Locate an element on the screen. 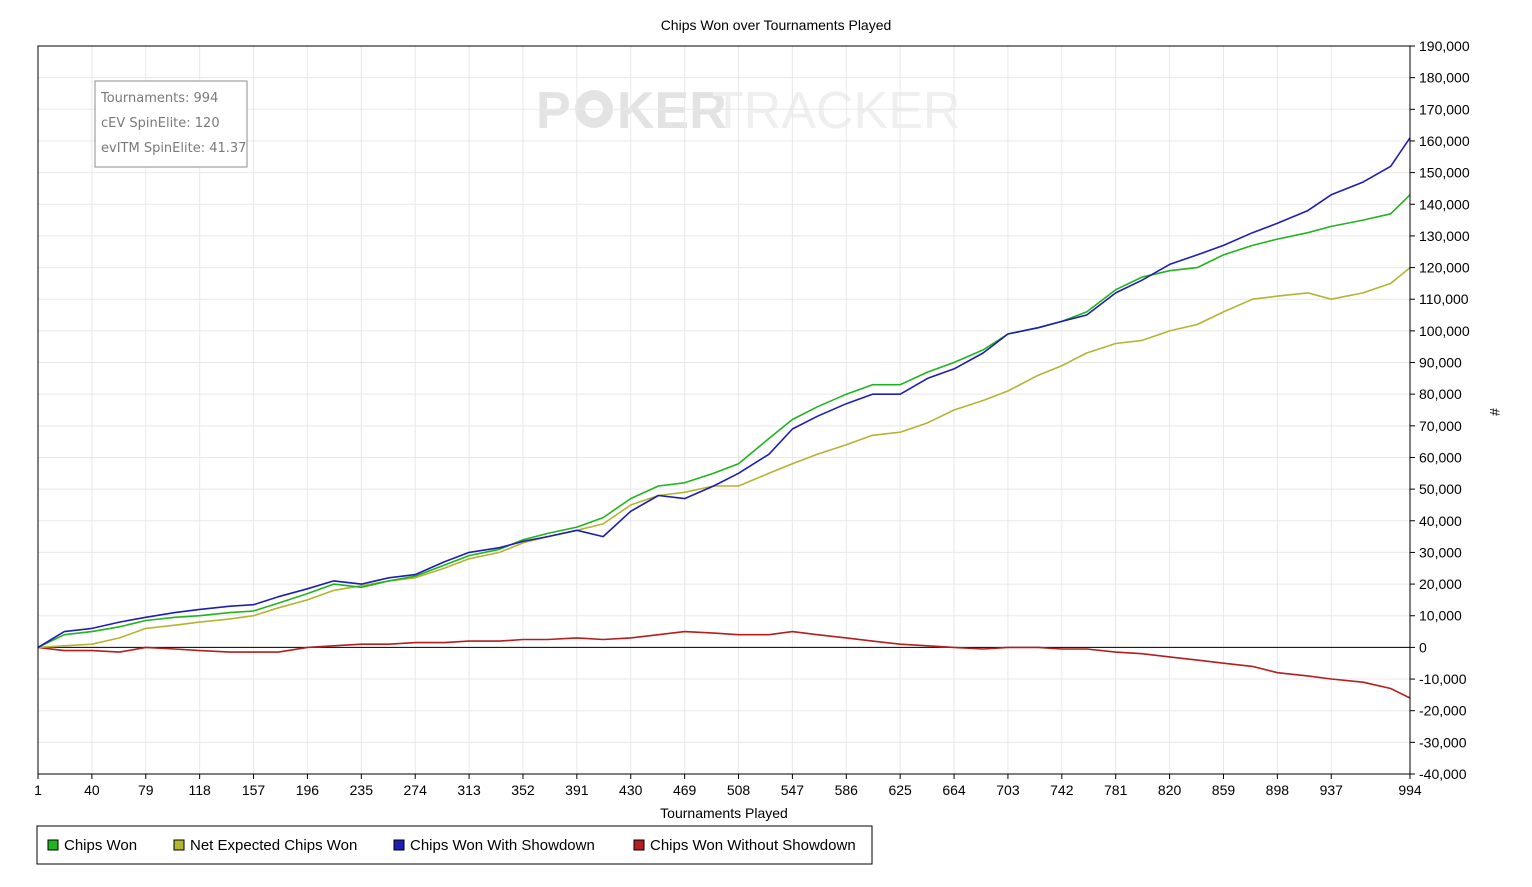 The width and height of the screenshot is (1532, 887). x-tick-label: 547 is located at coordinates (793, 790).